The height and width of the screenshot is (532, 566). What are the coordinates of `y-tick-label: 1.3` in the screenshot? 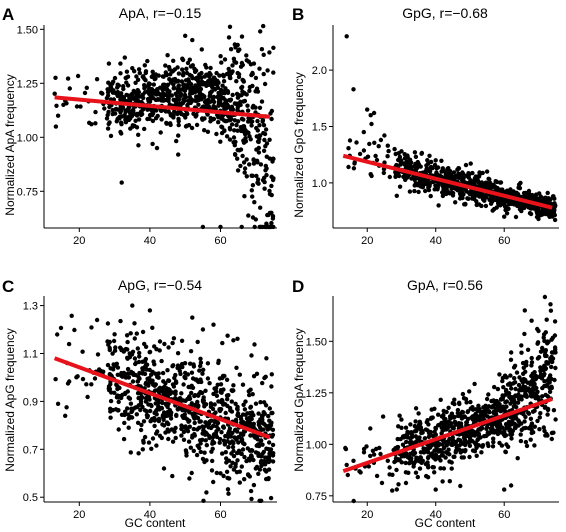 It's located at (30, 307).